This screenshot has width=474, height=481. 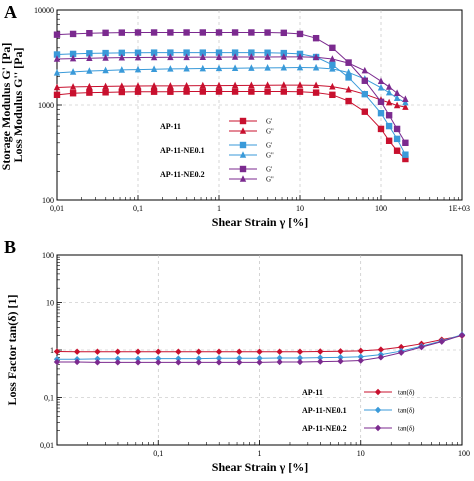 What do you see at coordinates (12, 350) in the screenshot?
I see `panel-b-y-axis-title: Loss Factor tan(δ) [1]` at bounding box center [12, 350].